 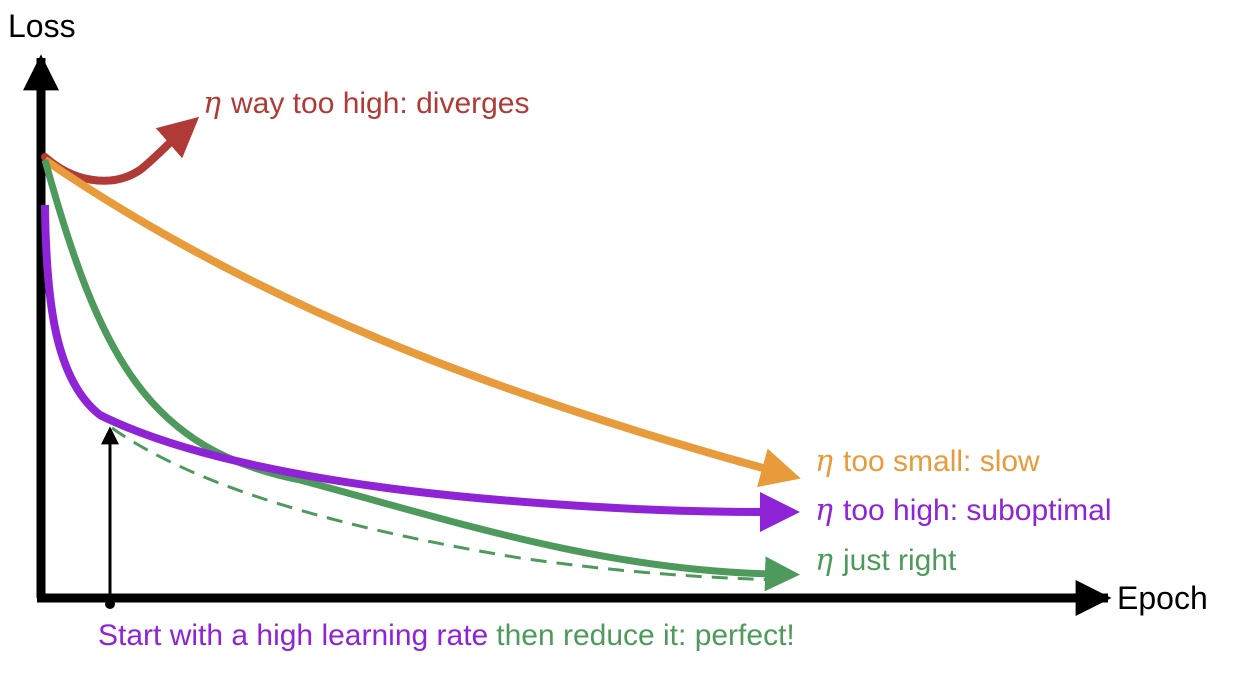 What do you see at coordinates (645, 635) in the screenshot?
I see `caption-part2: then reduce it: perfect!` at bounding box center [645, 635].